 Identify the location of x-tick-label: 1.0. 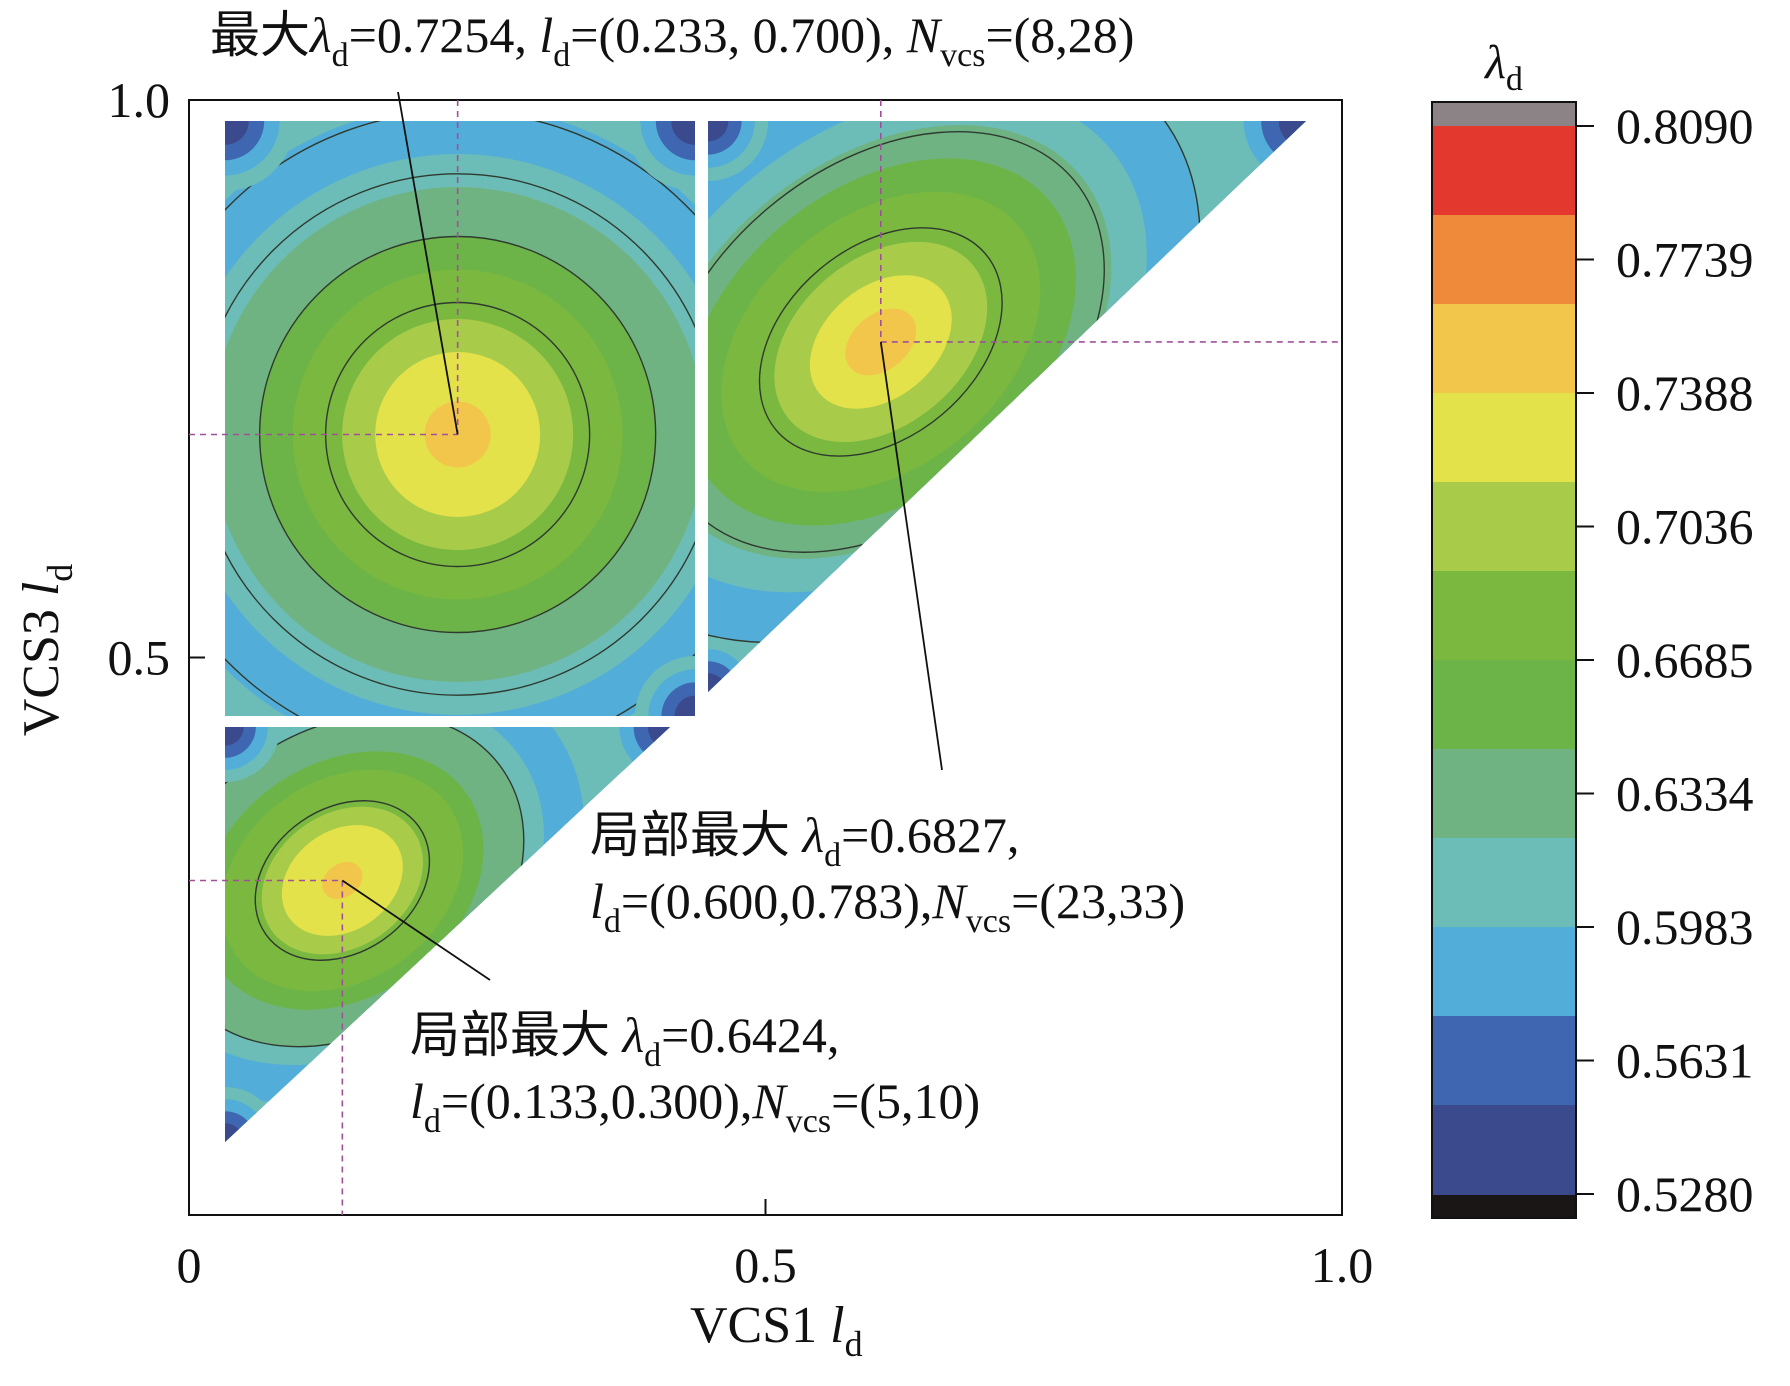
(1342, 1265).